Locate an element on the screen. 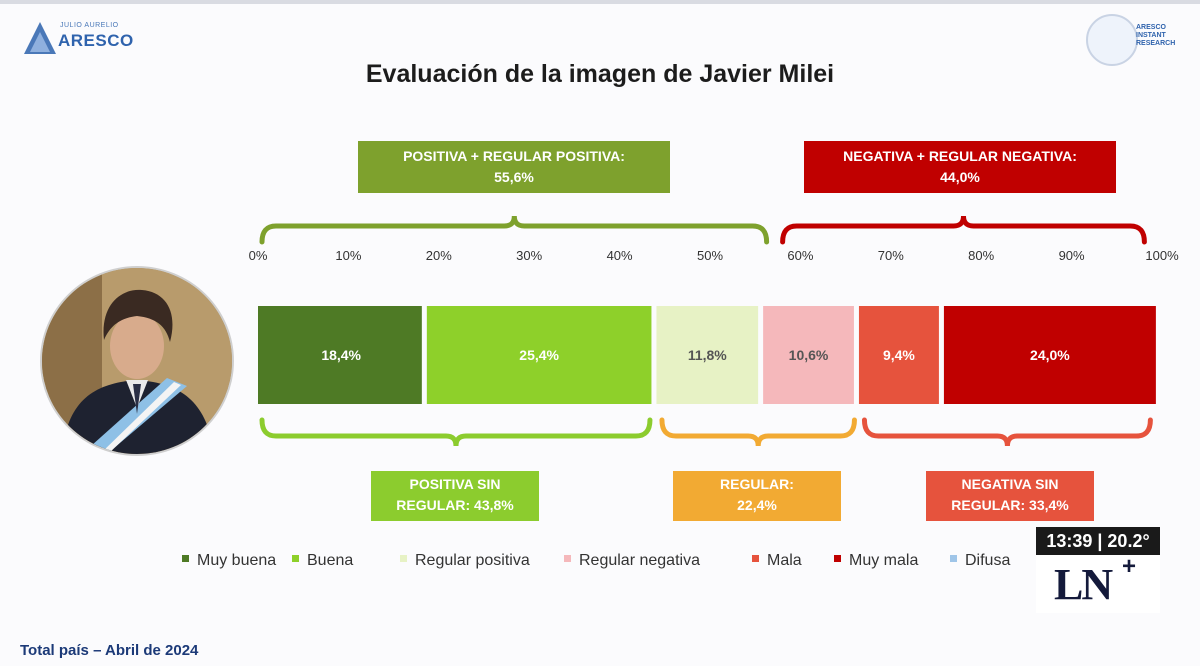 This screenshot has width=1200, height=666. legend-item: Mala is located at coordinates (777, 561).